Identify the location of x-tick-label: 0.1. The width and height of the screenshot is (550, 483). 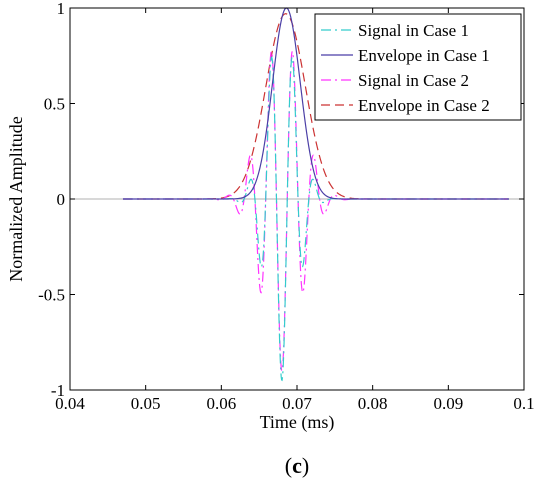
(523, 403).